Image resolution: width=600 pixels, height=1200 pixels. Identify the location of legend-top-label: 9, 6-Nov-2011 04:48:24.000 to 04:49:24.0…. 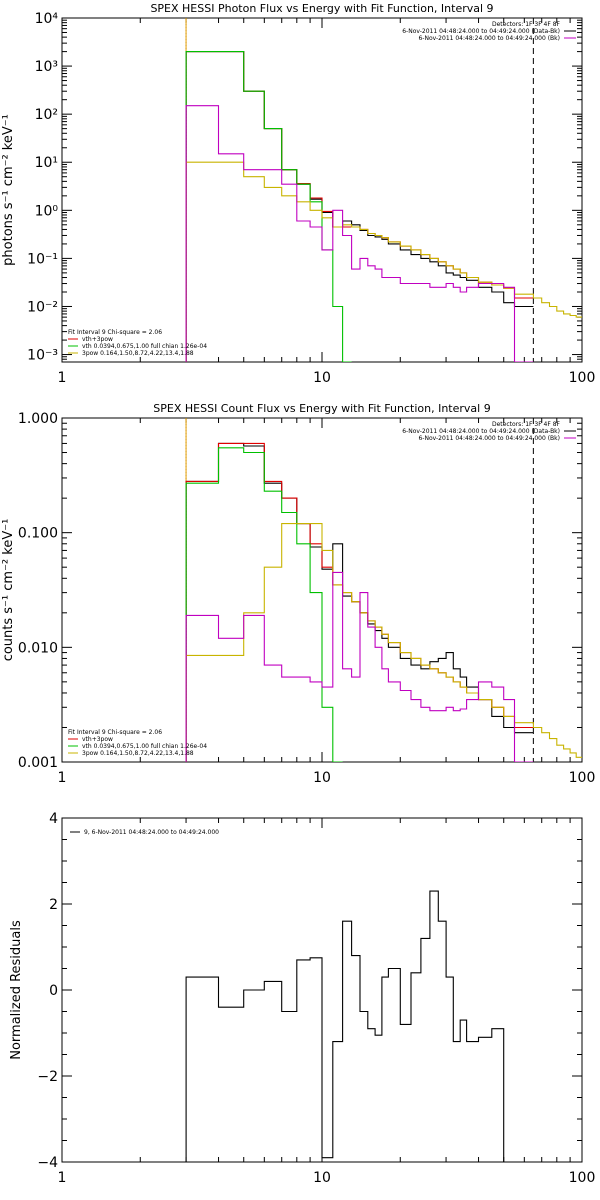
(151, 832).